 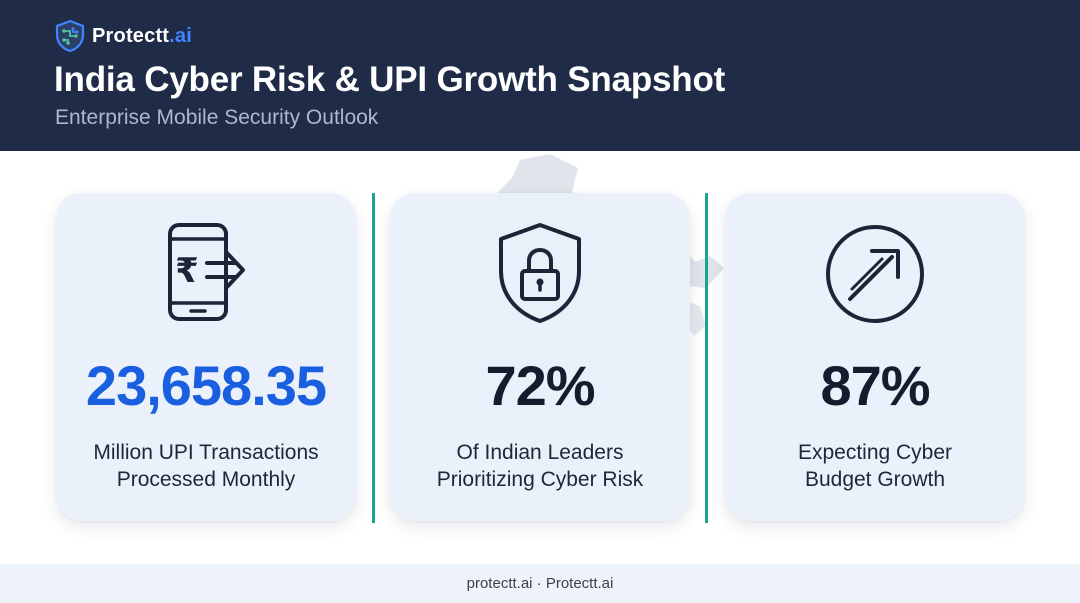 I want to click on stat-label-line: Prioritizing Cyber Risk, so click(x=540, y=479).